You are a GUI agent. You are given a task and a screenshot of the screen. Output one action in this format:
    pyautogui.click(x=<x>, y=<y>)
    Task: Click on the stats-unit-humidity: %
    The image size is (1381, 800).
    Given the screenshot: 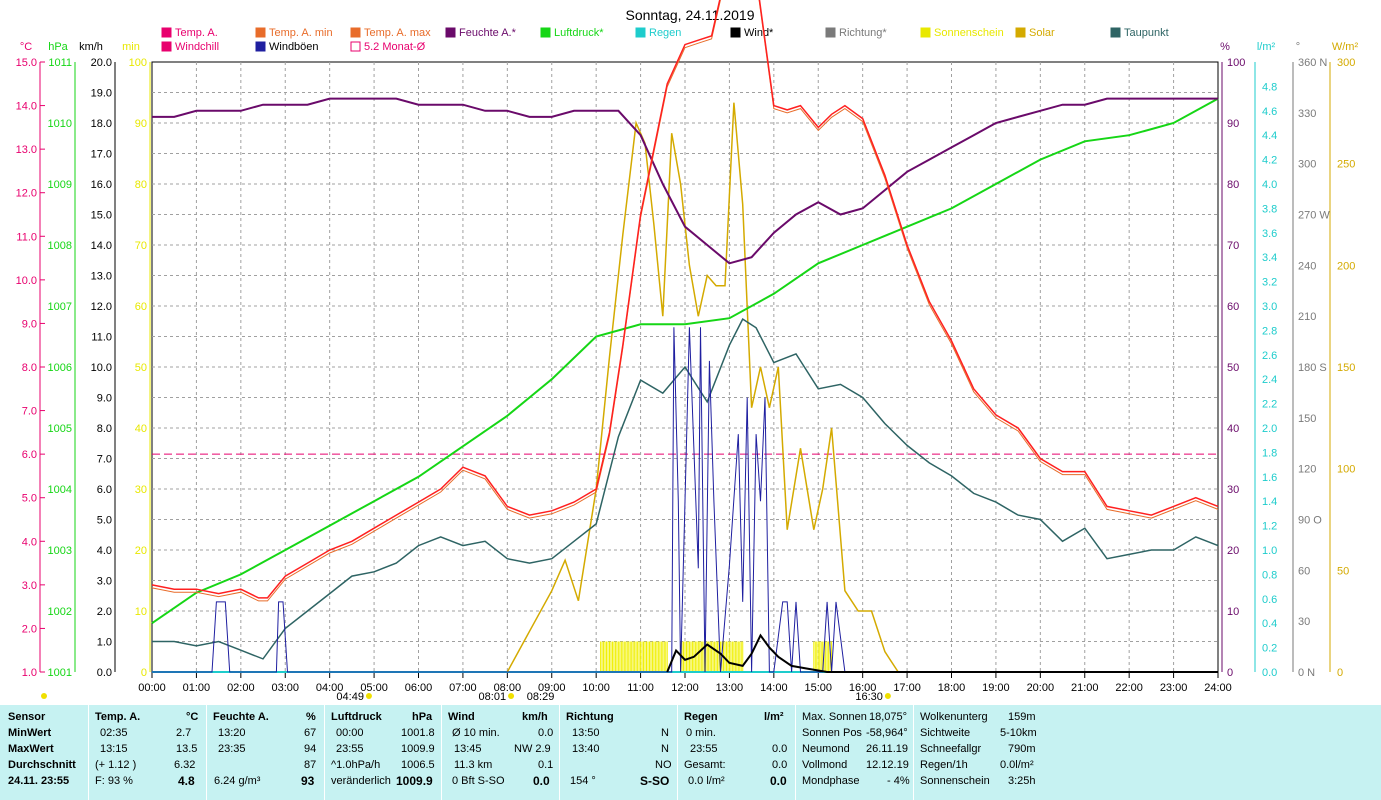 What is the action you would take?
    pyautogui.click(x=311, y=717)
    